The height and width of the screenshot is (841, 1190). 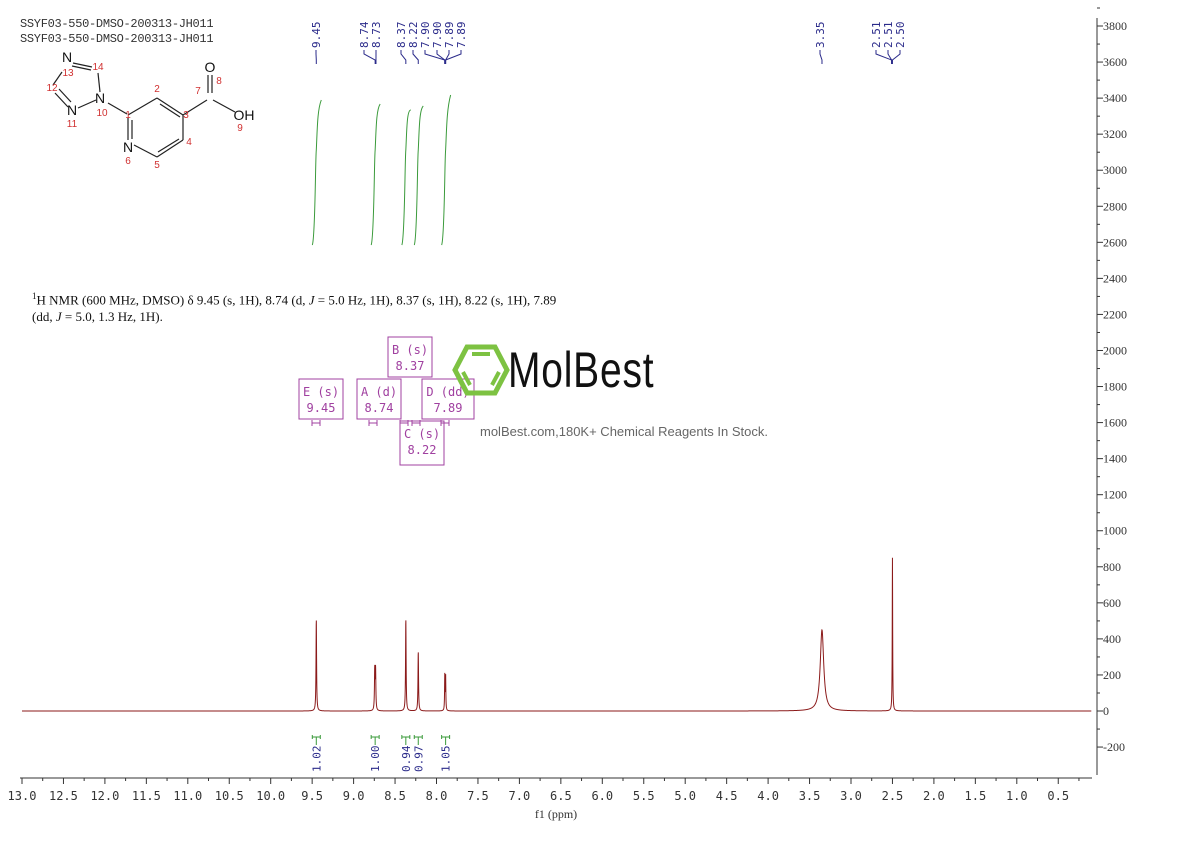 I want to click on multiplet-label: D (dd), so click(x=447, y=392).